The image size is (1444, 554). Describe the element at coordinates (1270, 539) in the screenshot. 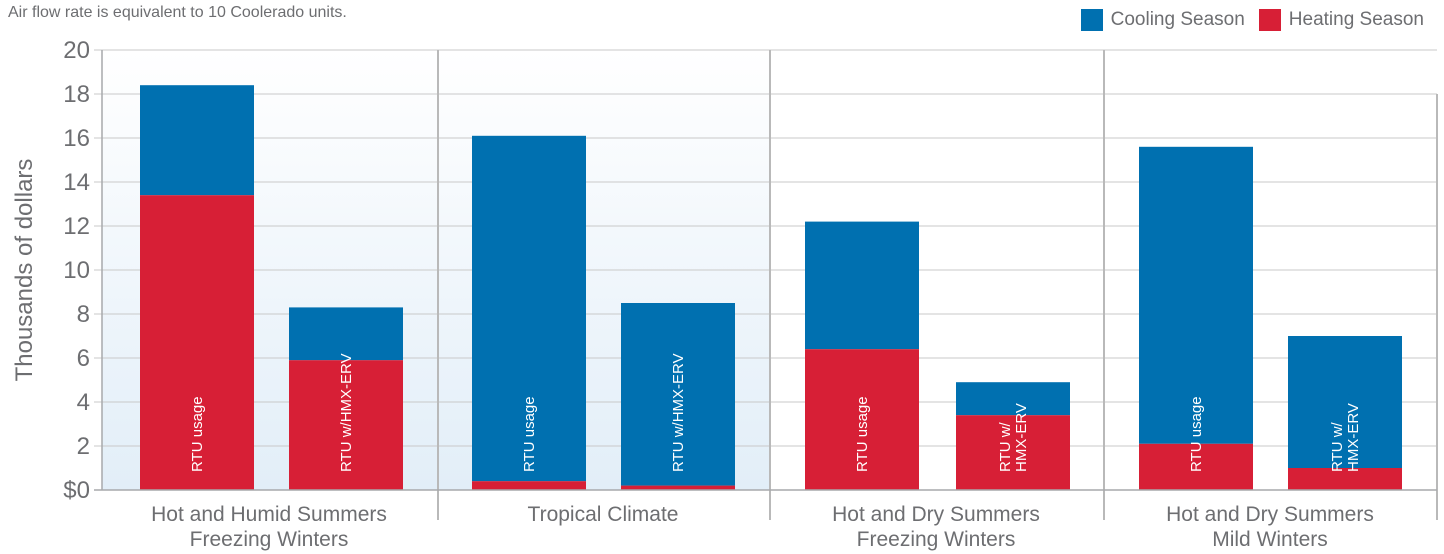

I see `category-label: Mild Winters` at that location.